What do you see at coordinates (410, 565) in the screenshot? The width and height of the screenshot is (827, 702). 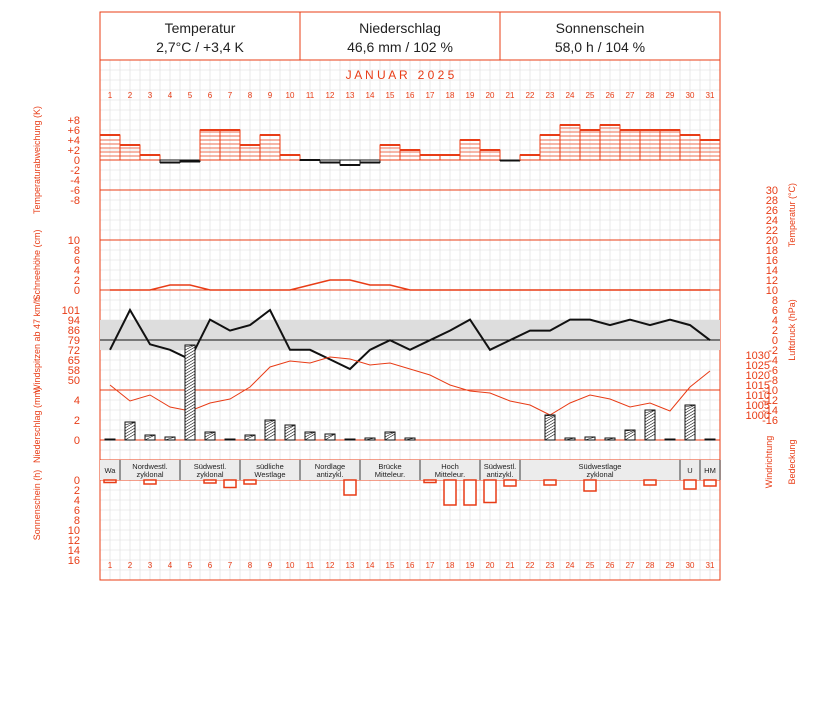 I see `day-label: 16` at bounding box center [410, 565].